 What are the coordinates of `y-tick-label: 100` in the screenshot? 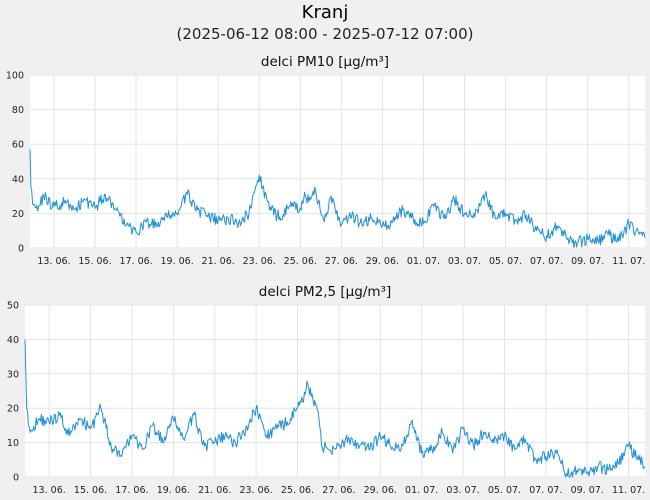 It's located at (15, 76).